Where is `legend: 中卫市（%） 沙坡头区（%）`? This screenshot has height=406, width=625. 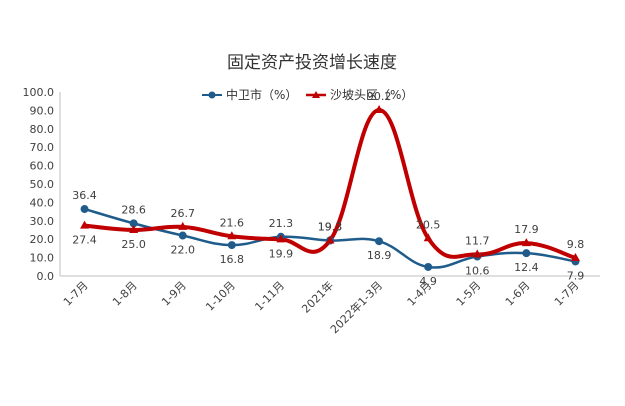
legend: 中卫市（%） 沙坡头区（%） is located at coordinates (307, 94).